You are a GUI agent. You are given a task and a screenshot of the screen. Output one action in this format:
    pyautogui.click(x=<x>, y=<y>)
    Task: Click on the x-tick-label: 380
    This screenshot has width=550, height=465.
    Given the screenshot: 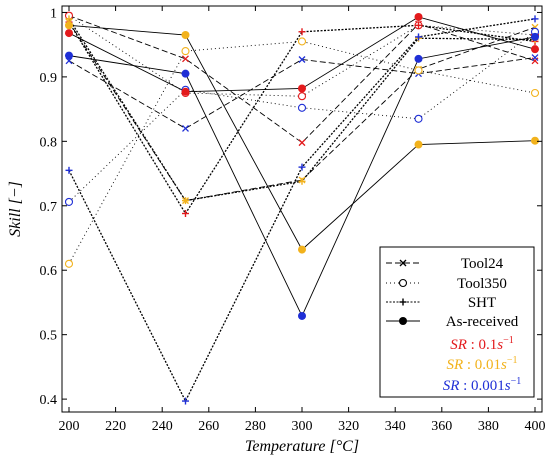 What is the action you would take?
    pyautogui.click(x=488, y=426)
    